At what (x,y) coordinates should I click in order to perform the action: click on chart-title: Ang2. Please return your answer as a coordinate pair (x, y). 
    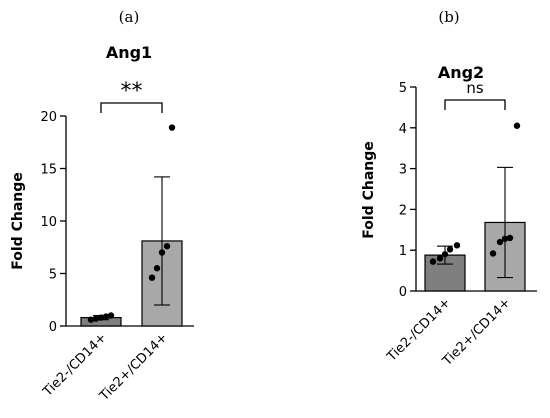
    Looking at the image, I should click on (461, 72).